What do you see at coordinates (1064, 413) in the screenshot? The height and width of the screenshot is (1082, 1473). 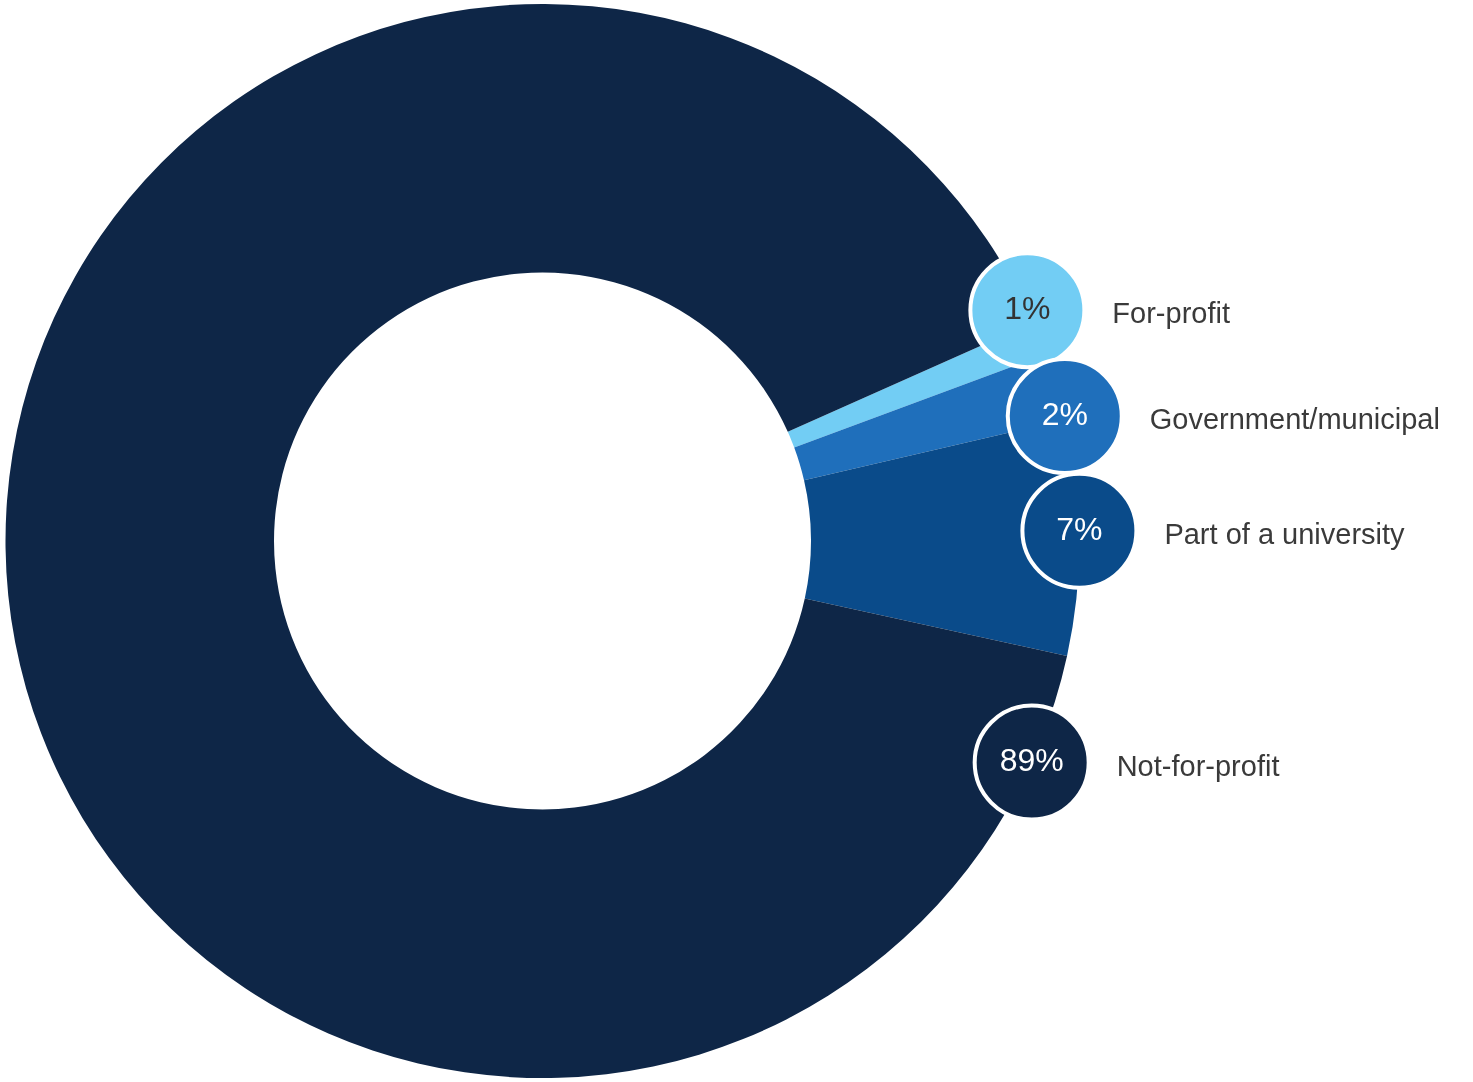 I see `data-label: 2%` at bounding box center [1064, 413].